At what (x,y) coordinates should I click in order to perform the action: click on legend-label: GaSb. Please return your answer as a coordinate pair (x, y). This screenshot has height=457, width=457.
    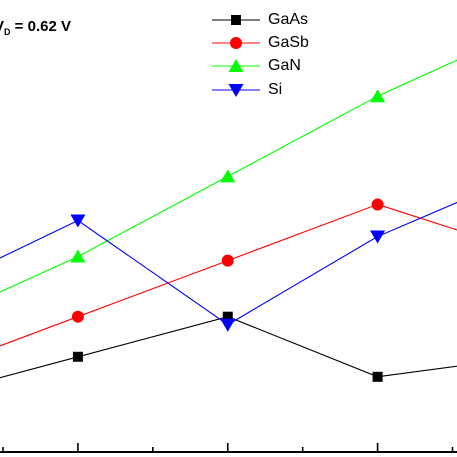
    Looking at the image, I should click on (288, 42).